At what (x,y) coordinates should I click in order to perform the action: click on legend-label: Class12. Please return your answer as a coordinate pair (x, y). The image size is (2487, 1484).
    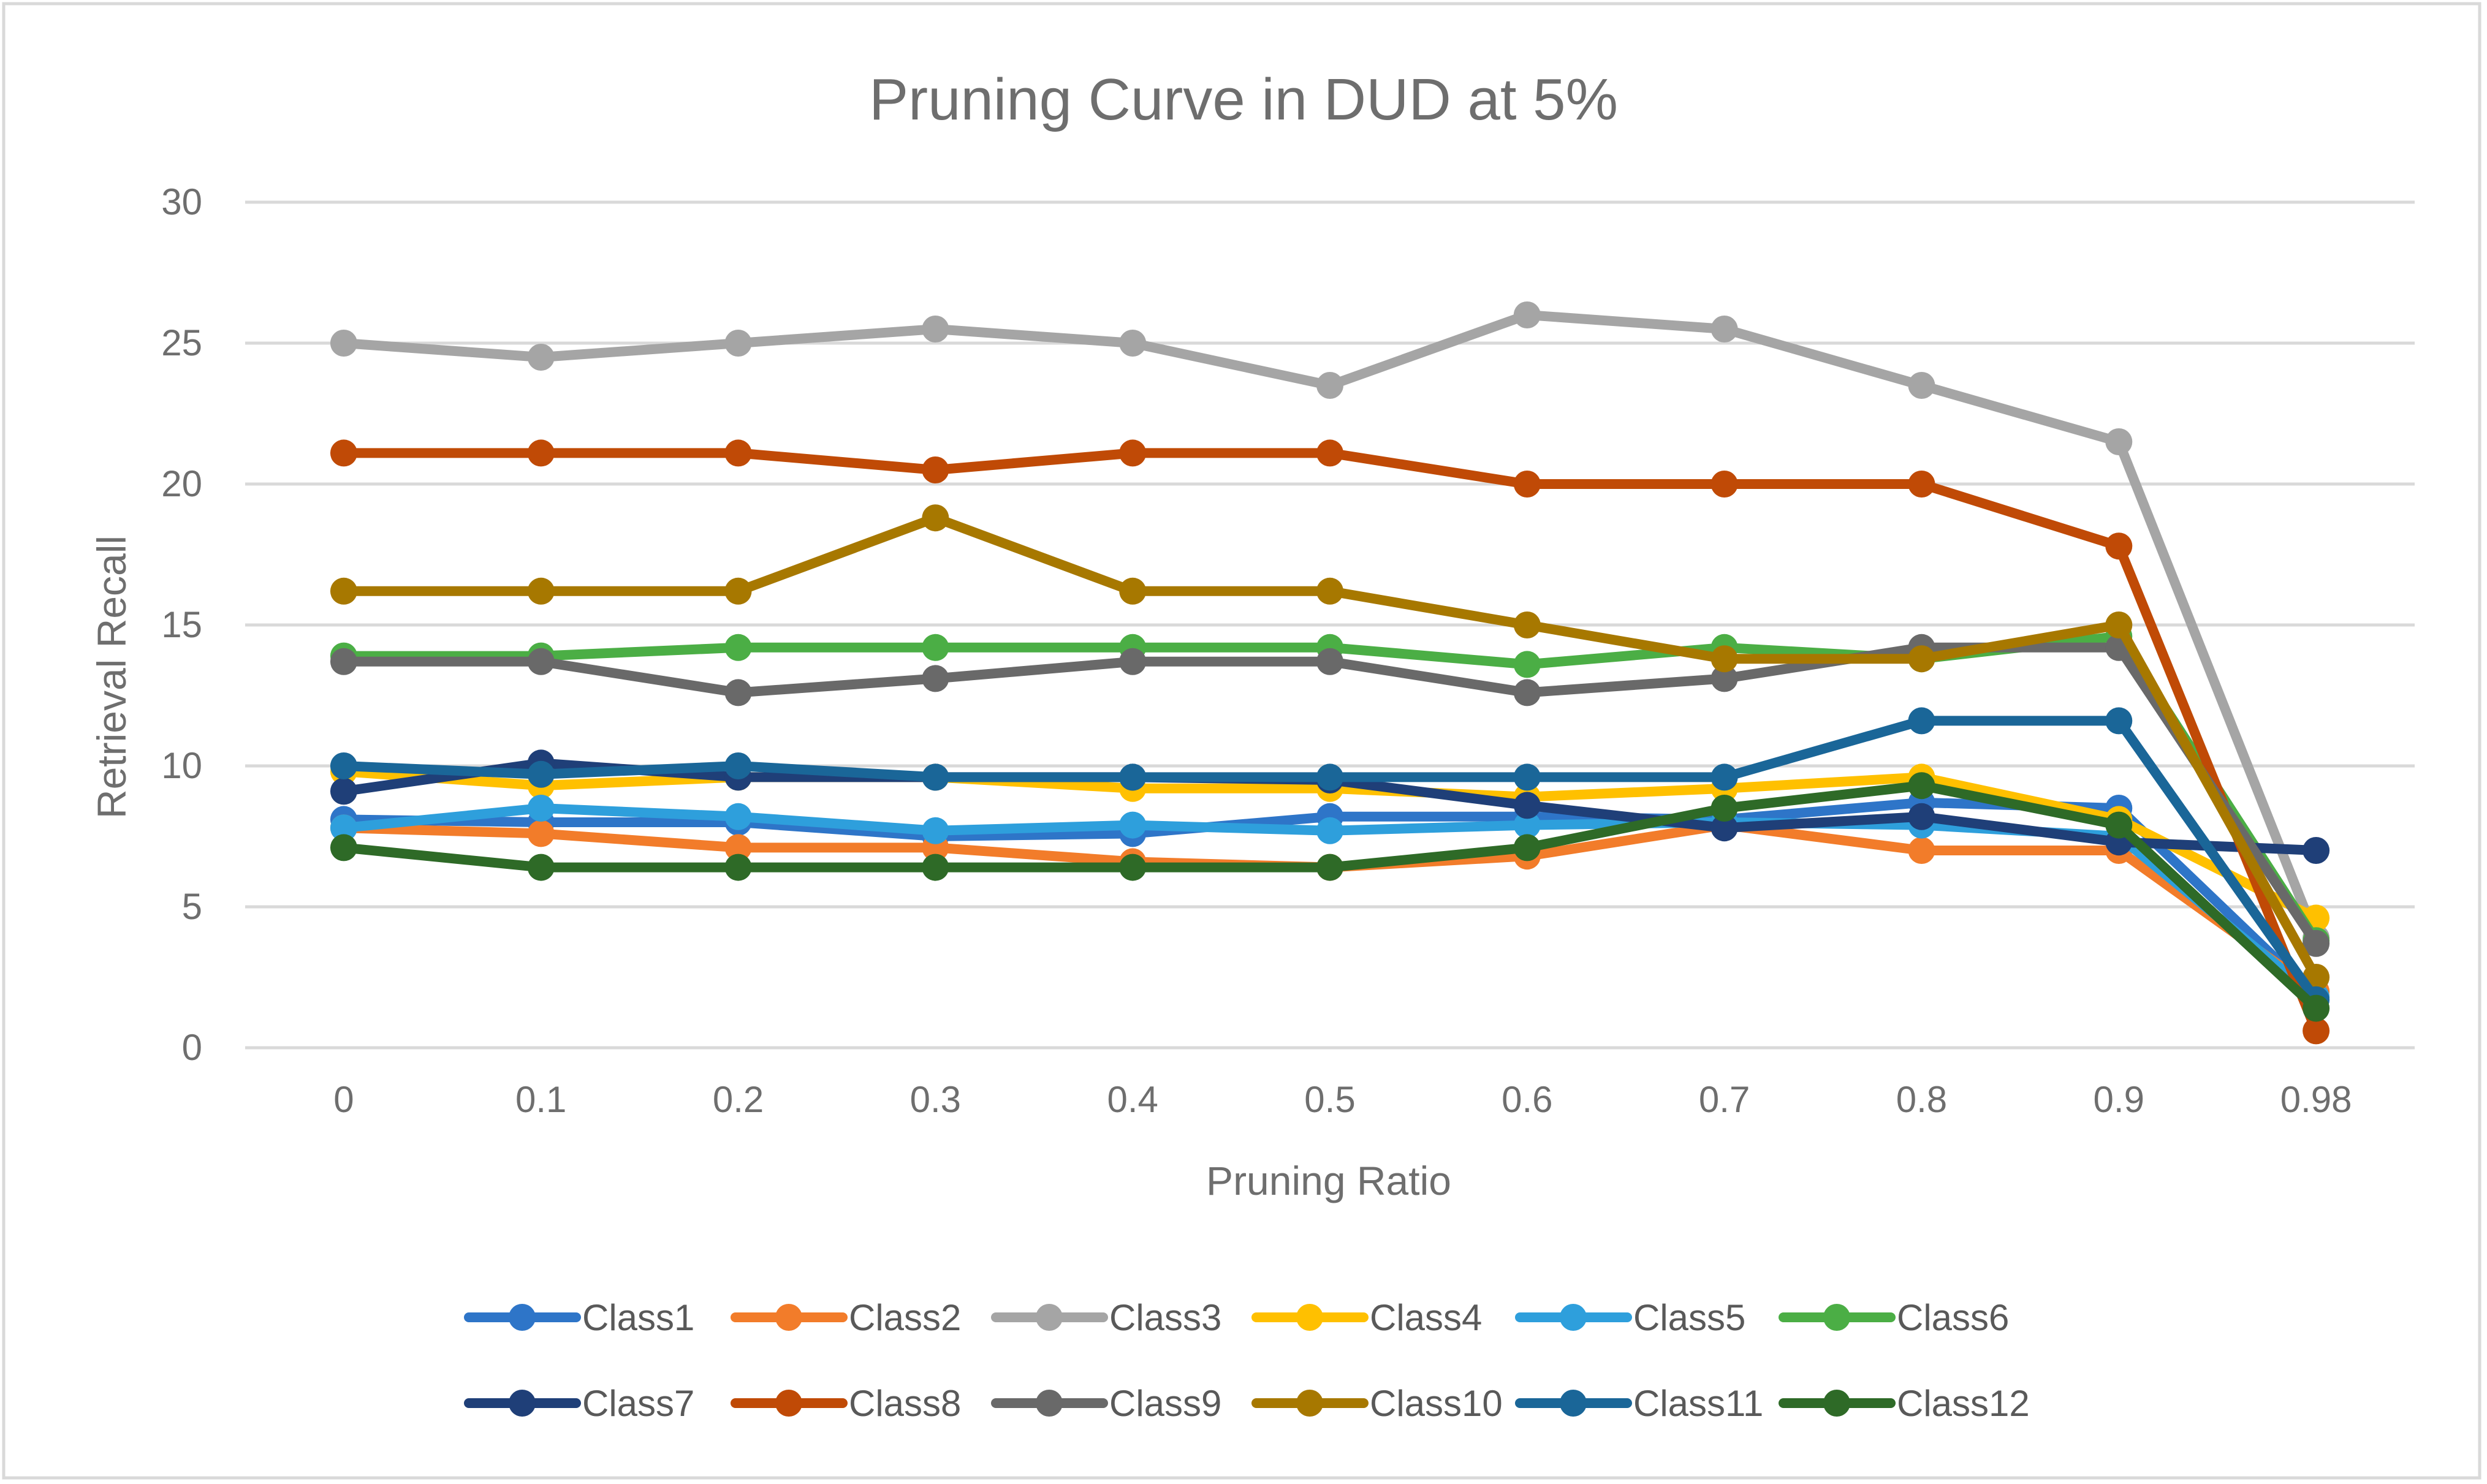
    Looking at the image, I should click on (1964, 1403).